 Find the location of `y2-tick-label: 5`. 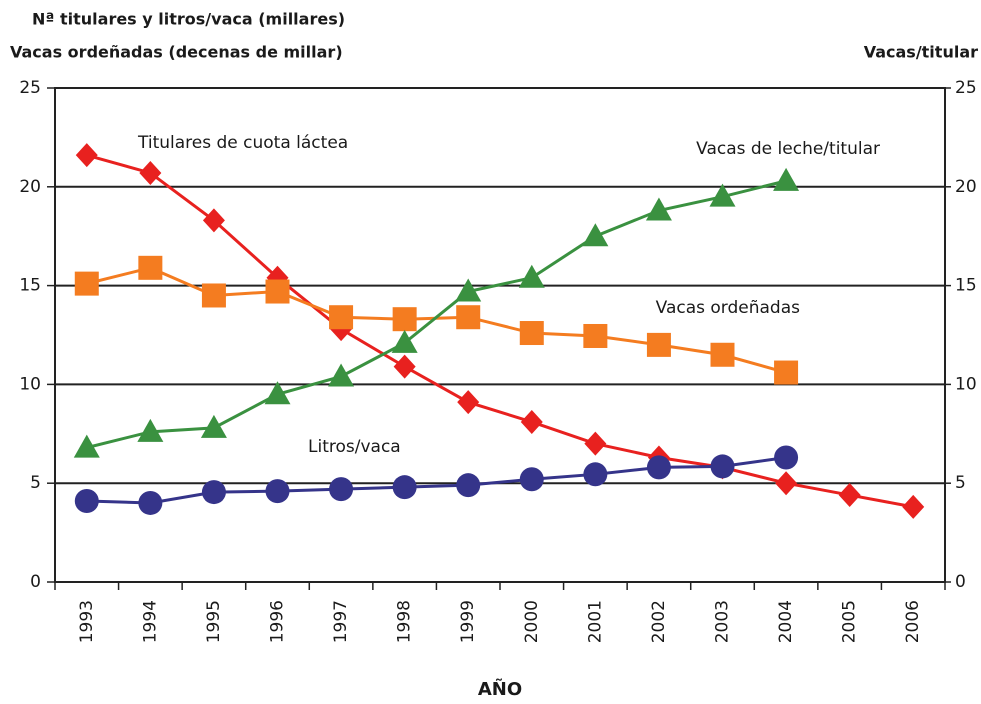

y2-tick-label: 5 is located at coordinates (960, 483).